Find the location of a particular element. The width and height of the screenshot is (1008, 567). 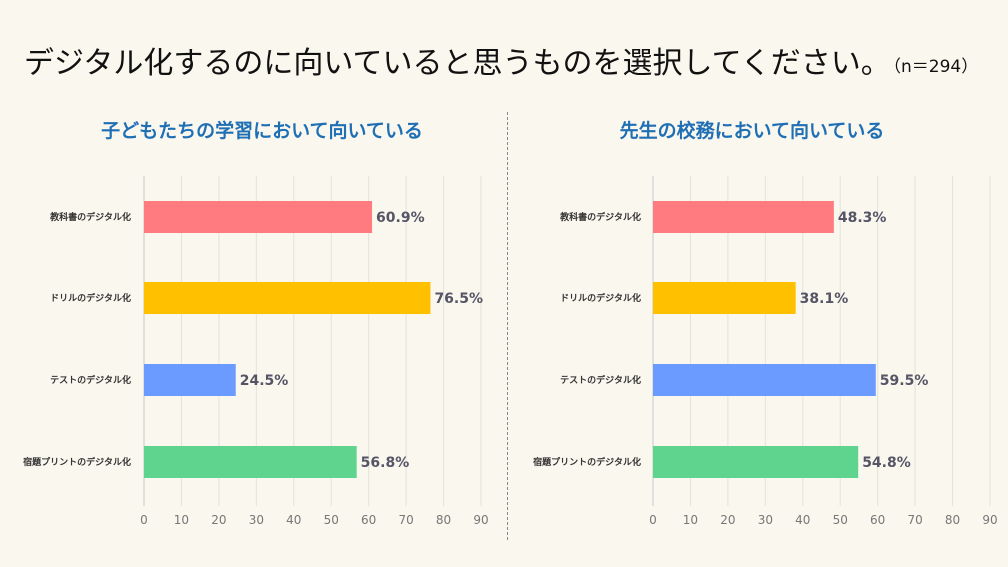

right-tick-label-10: 10 is located at coordinates (690, 520).